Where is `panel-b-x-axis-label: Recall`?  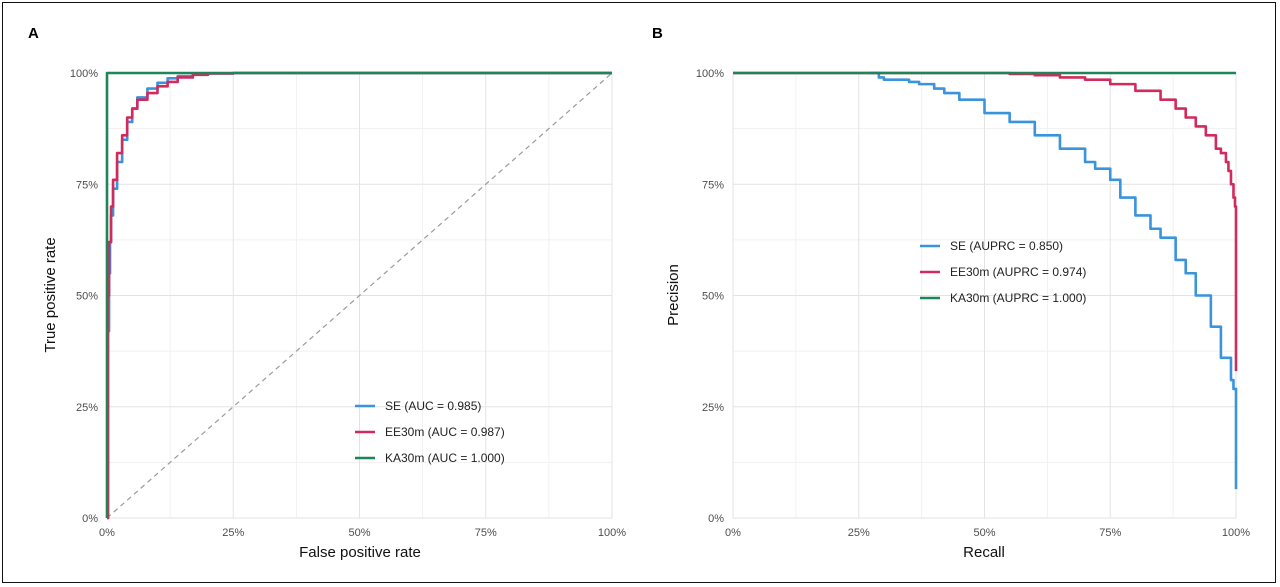 panel-b-x-axis-label: Recall is located at coordinates (984, 552).